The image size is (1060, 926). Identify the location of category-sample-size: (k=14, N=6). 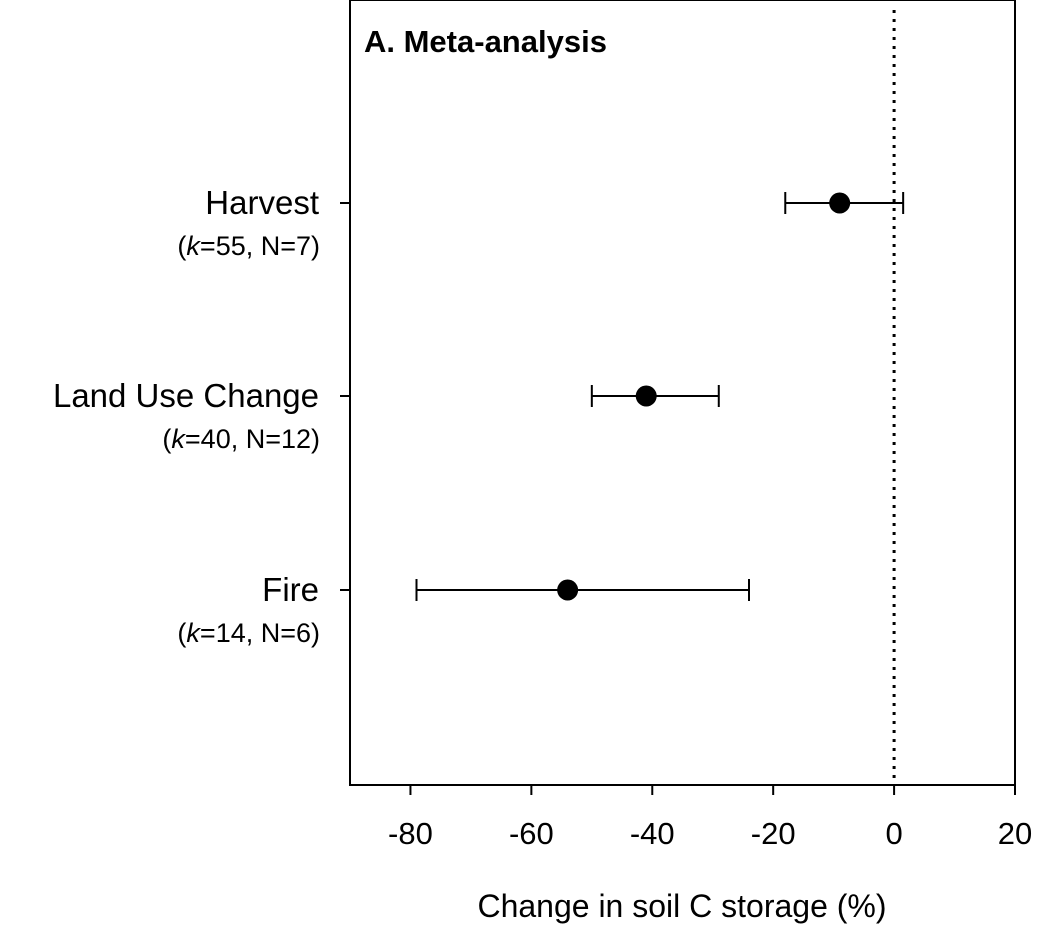
(248, 633).